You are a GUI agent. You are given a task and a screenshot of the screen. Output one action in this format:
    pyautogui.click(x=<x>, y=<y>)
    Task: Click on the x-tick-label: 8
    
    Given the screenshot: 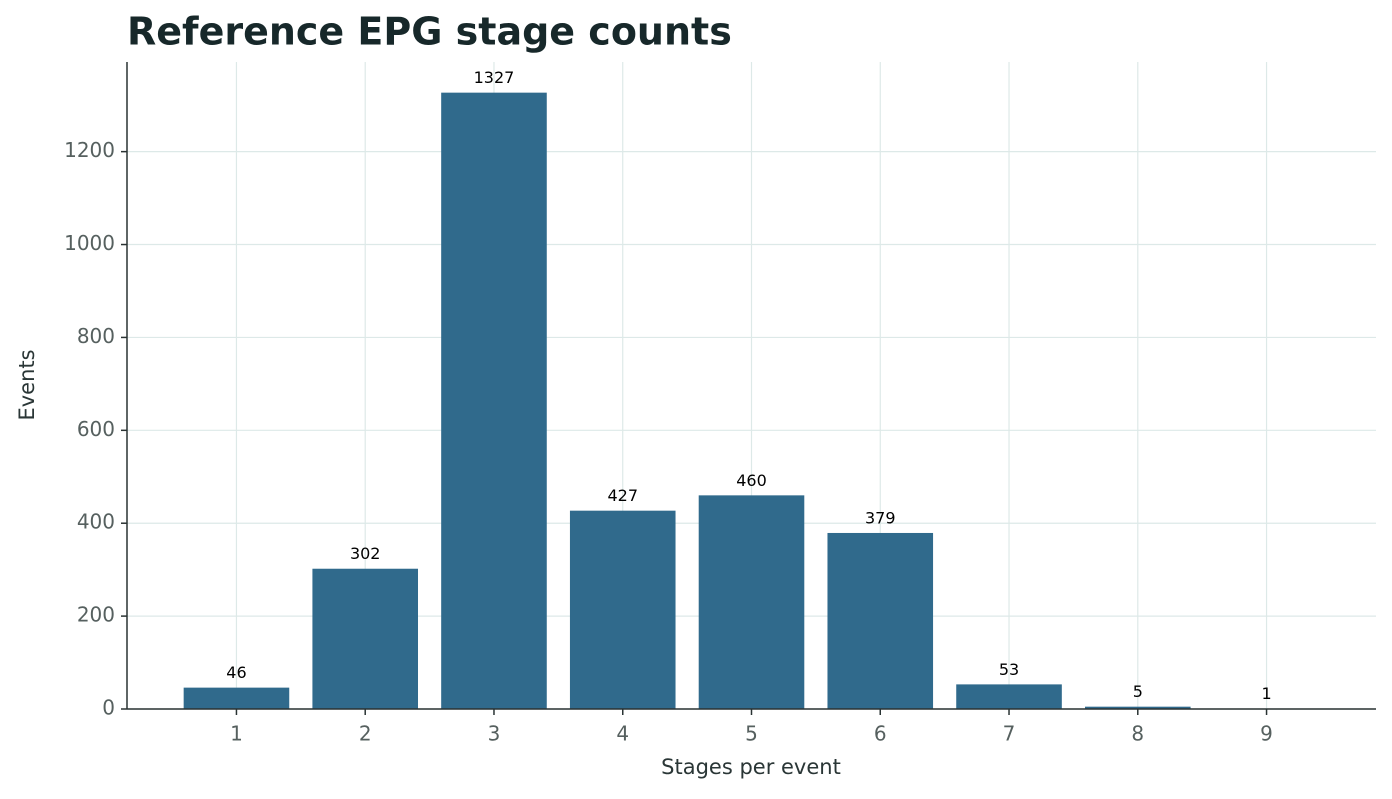 What is the action you would take?
    pyautogui.click(x=1137, y=734)
    